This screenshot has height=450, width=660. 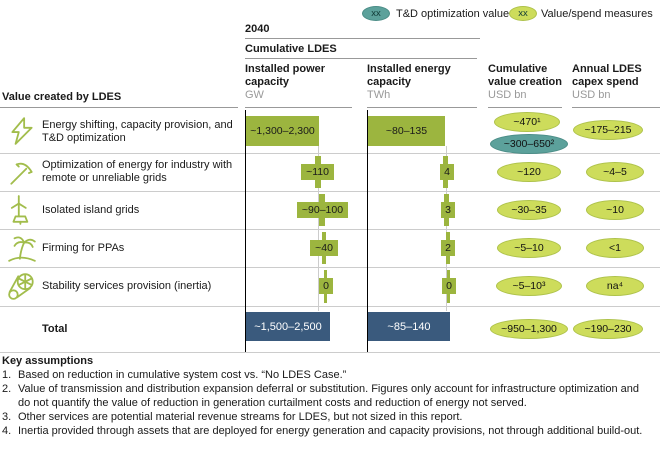 What do you see at coordinates (615, 286) in the screenshot?
I see `capex-oval: na⁴` at bounding box center [615, 286].